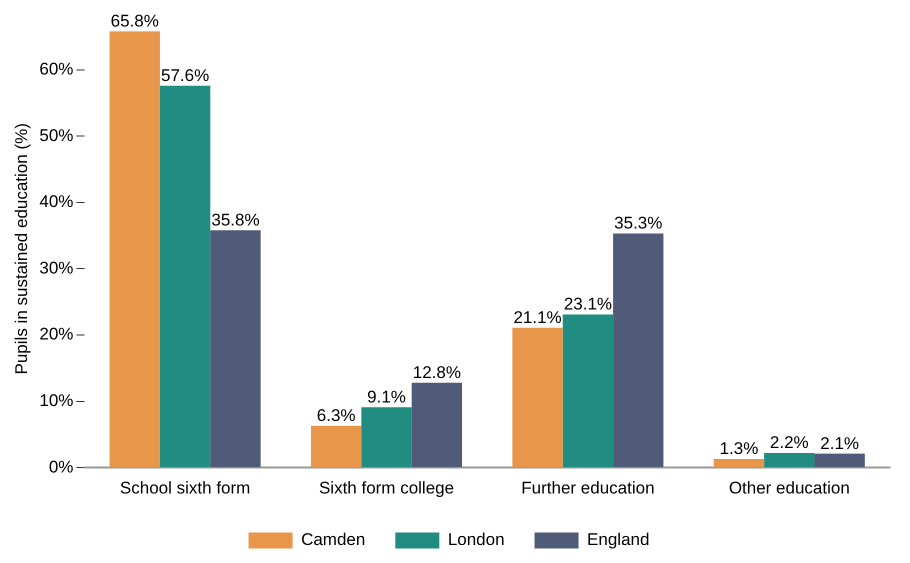  I want to click on data-label: 35.3%, so click(638, 223).